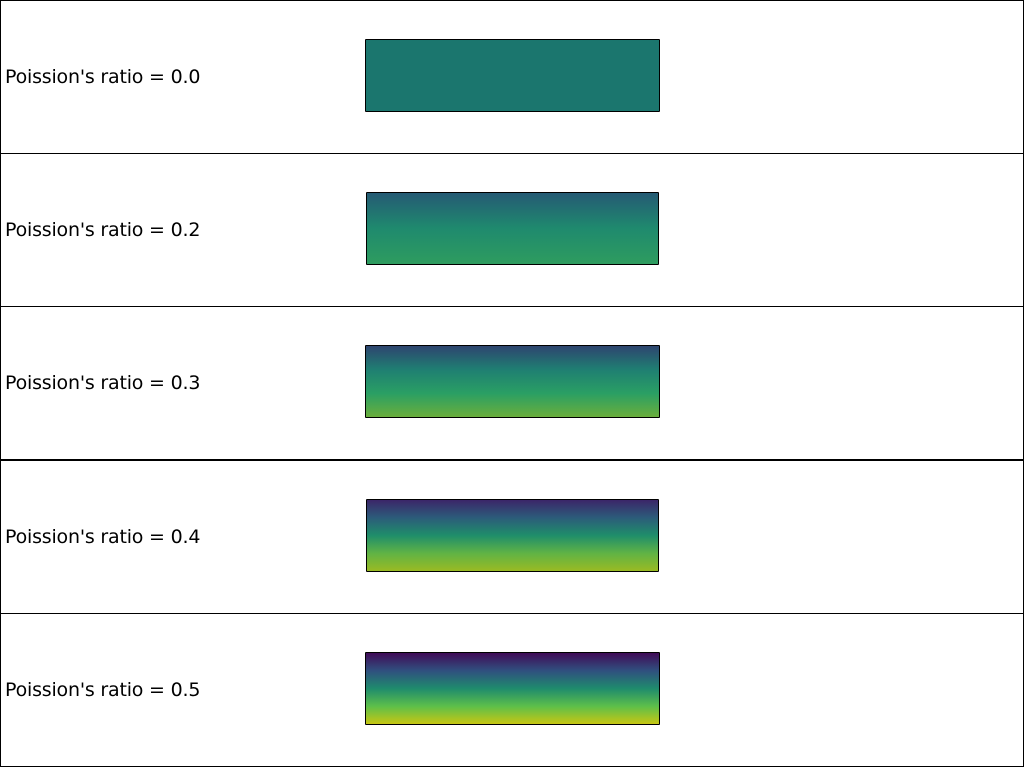 Image resolution: width=1024 pixels, height=768 pixels. Describe the element at coordinates (103, 77) in the screenshot. I see `panel-label: Poission's ratio = 0.0` at that location.